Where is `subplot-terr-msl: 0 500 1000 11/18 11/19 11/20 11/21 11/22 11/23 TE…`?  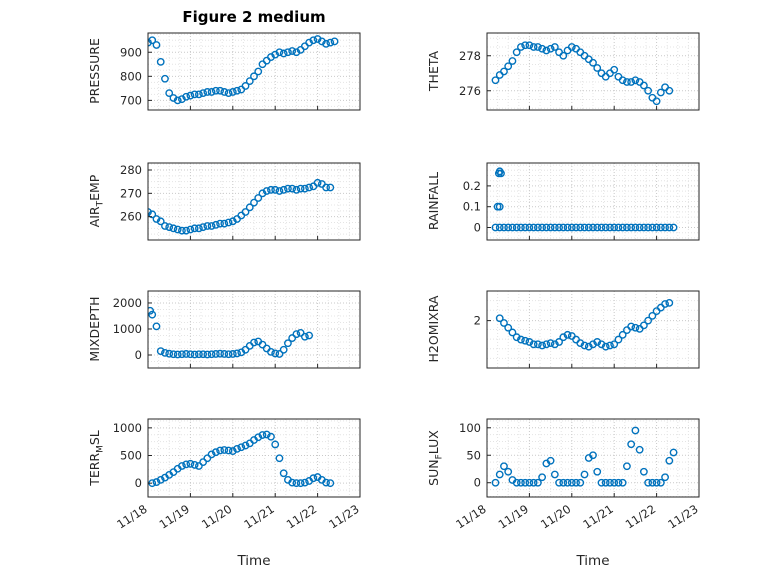 subplot-terr-msl: 0 500 1000 11/18 11/19 11/20 11/21 11/22 11/23 TE… is located at coordinates (228, 485).